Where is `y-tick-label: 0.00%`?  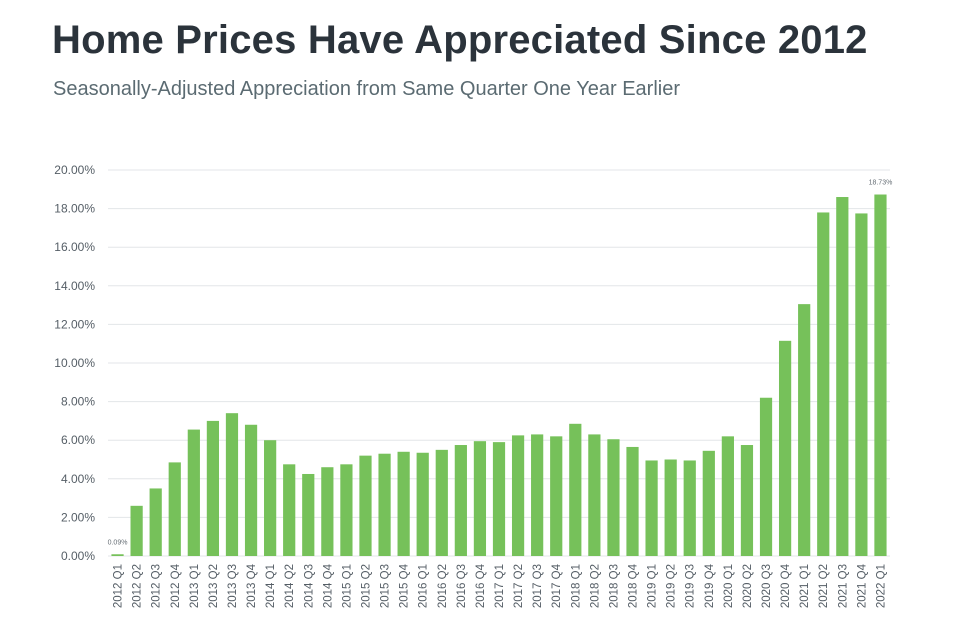 y-tick-label: 0.00% is located at coordinates (78, 556).